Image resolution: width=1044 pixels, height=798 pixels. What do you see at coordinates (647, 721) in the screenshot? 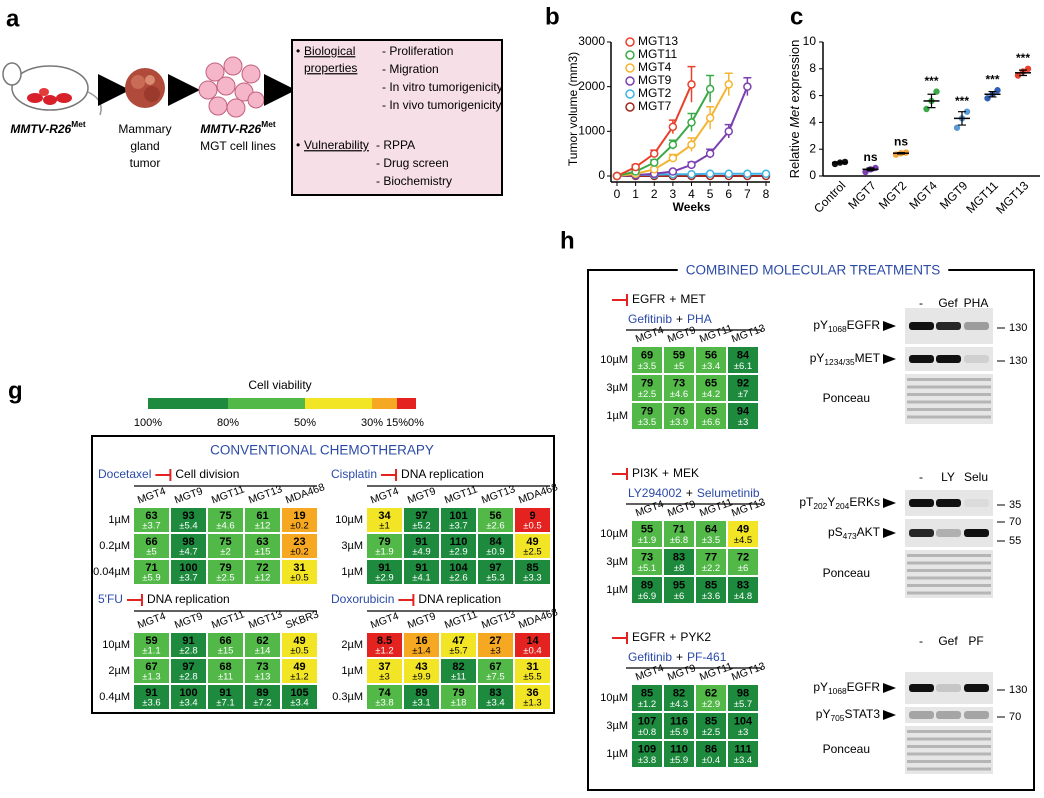
I see `cell-mean: 107` at bounding box center [647, 721].